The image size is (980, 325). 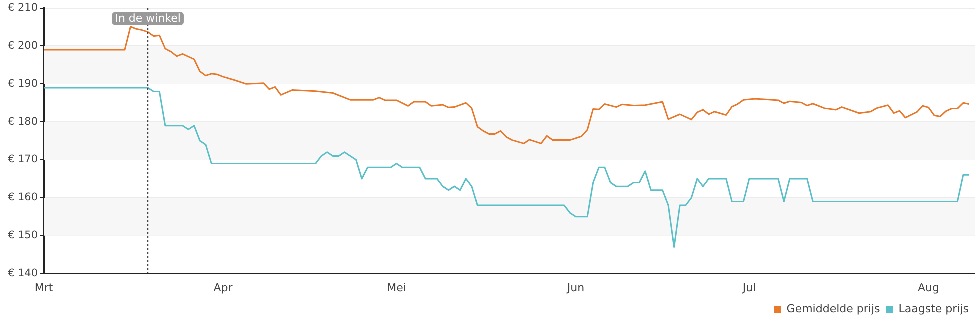 What do you see at coordinates (934, 309) in the screenshot?
I see `legend-label: Laagste prijs` at bounding box center [934, 309].